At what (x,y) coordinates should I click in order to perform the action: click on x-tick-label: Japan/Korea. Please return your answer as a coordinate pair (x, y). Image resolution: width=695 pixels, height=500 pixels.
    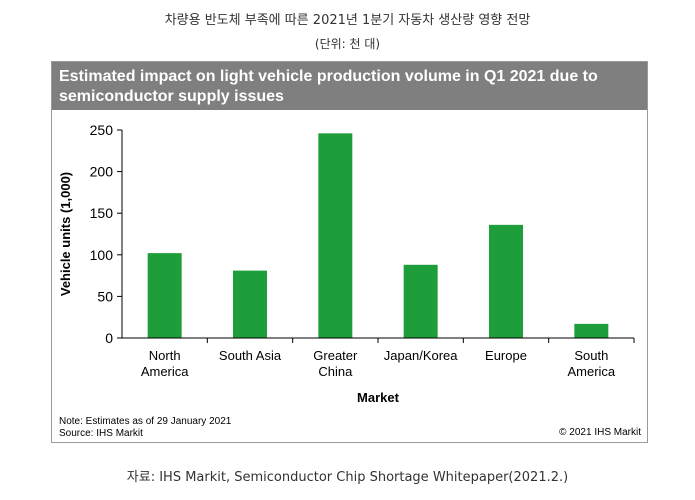
    Looking at the image, I should click on (421, 355).